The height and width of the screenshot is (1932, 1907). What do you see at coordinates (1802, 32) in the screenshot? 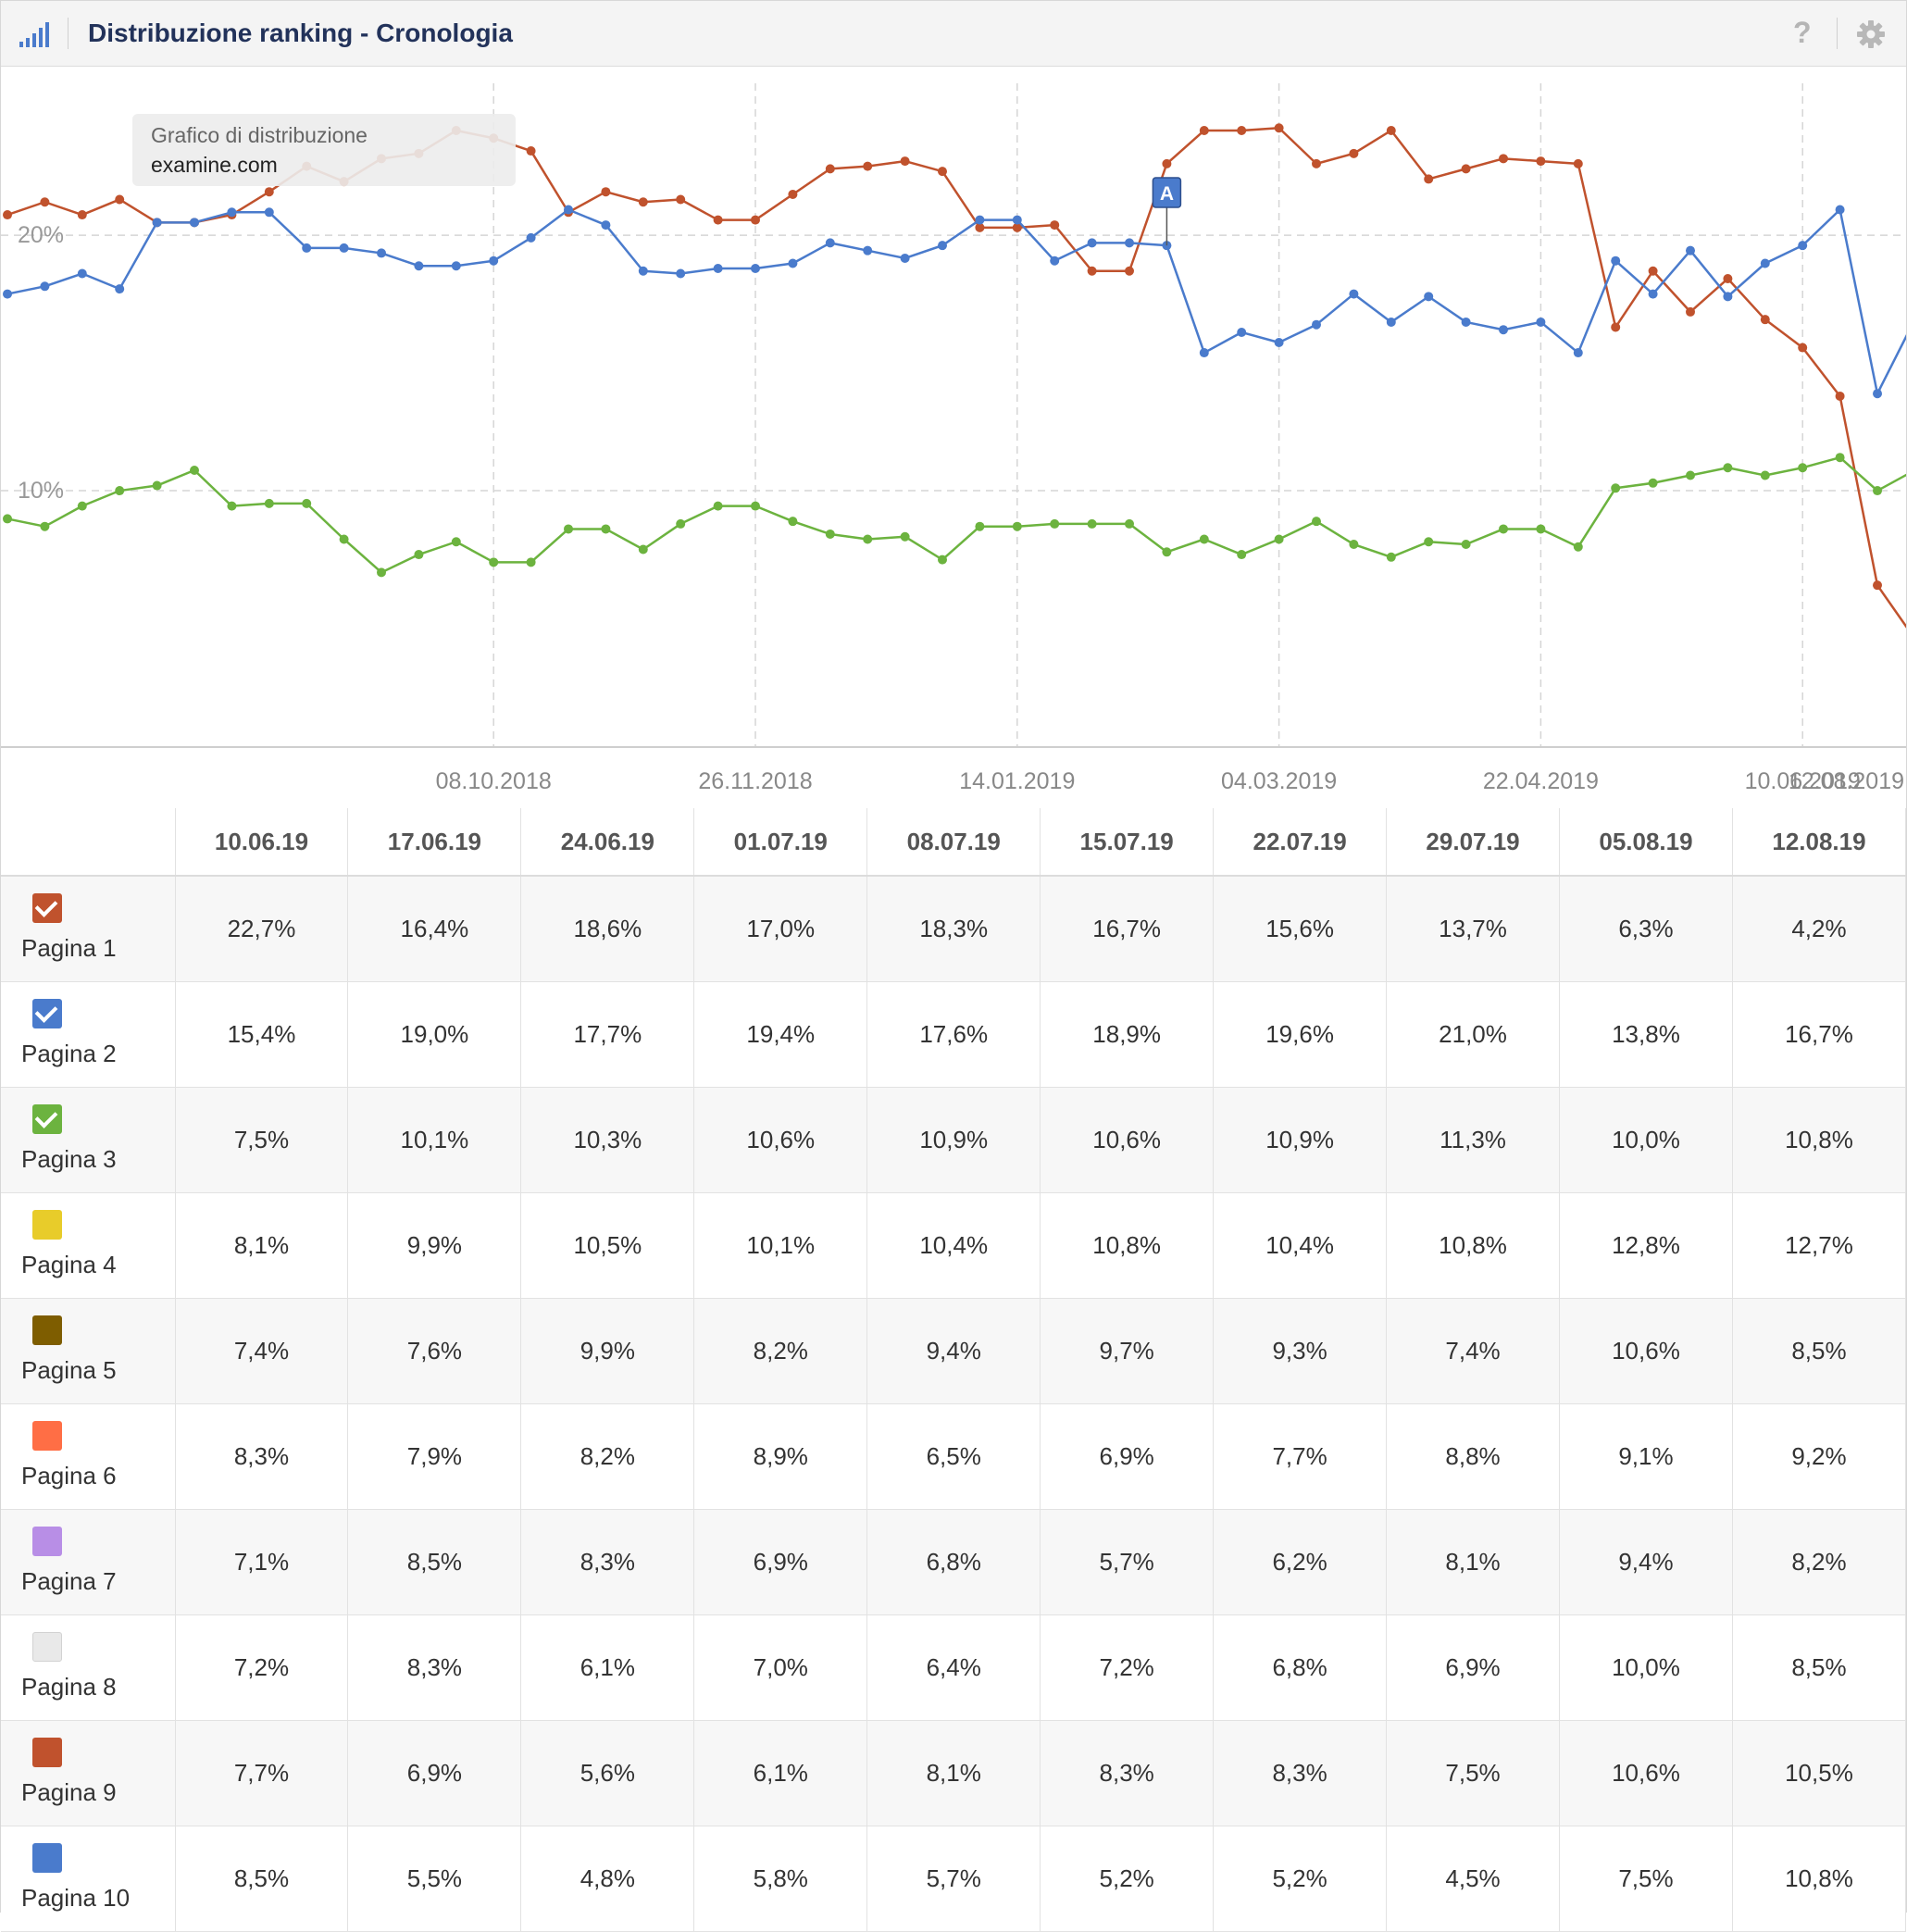
I see `help-button: ?` at bounding box center [1802, 32].